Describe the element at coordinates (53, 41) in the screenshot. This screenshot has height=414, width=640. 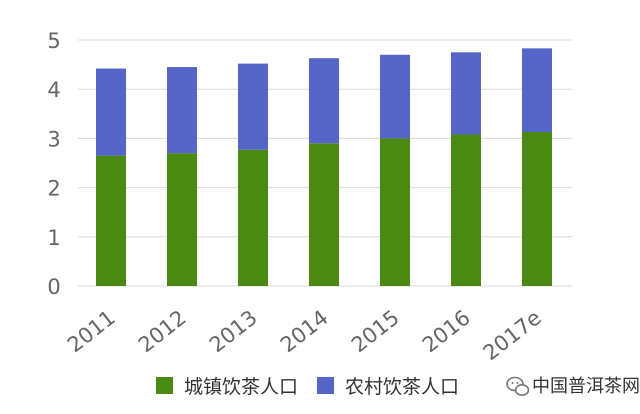
I see `y-tick-label: 5` at that location.